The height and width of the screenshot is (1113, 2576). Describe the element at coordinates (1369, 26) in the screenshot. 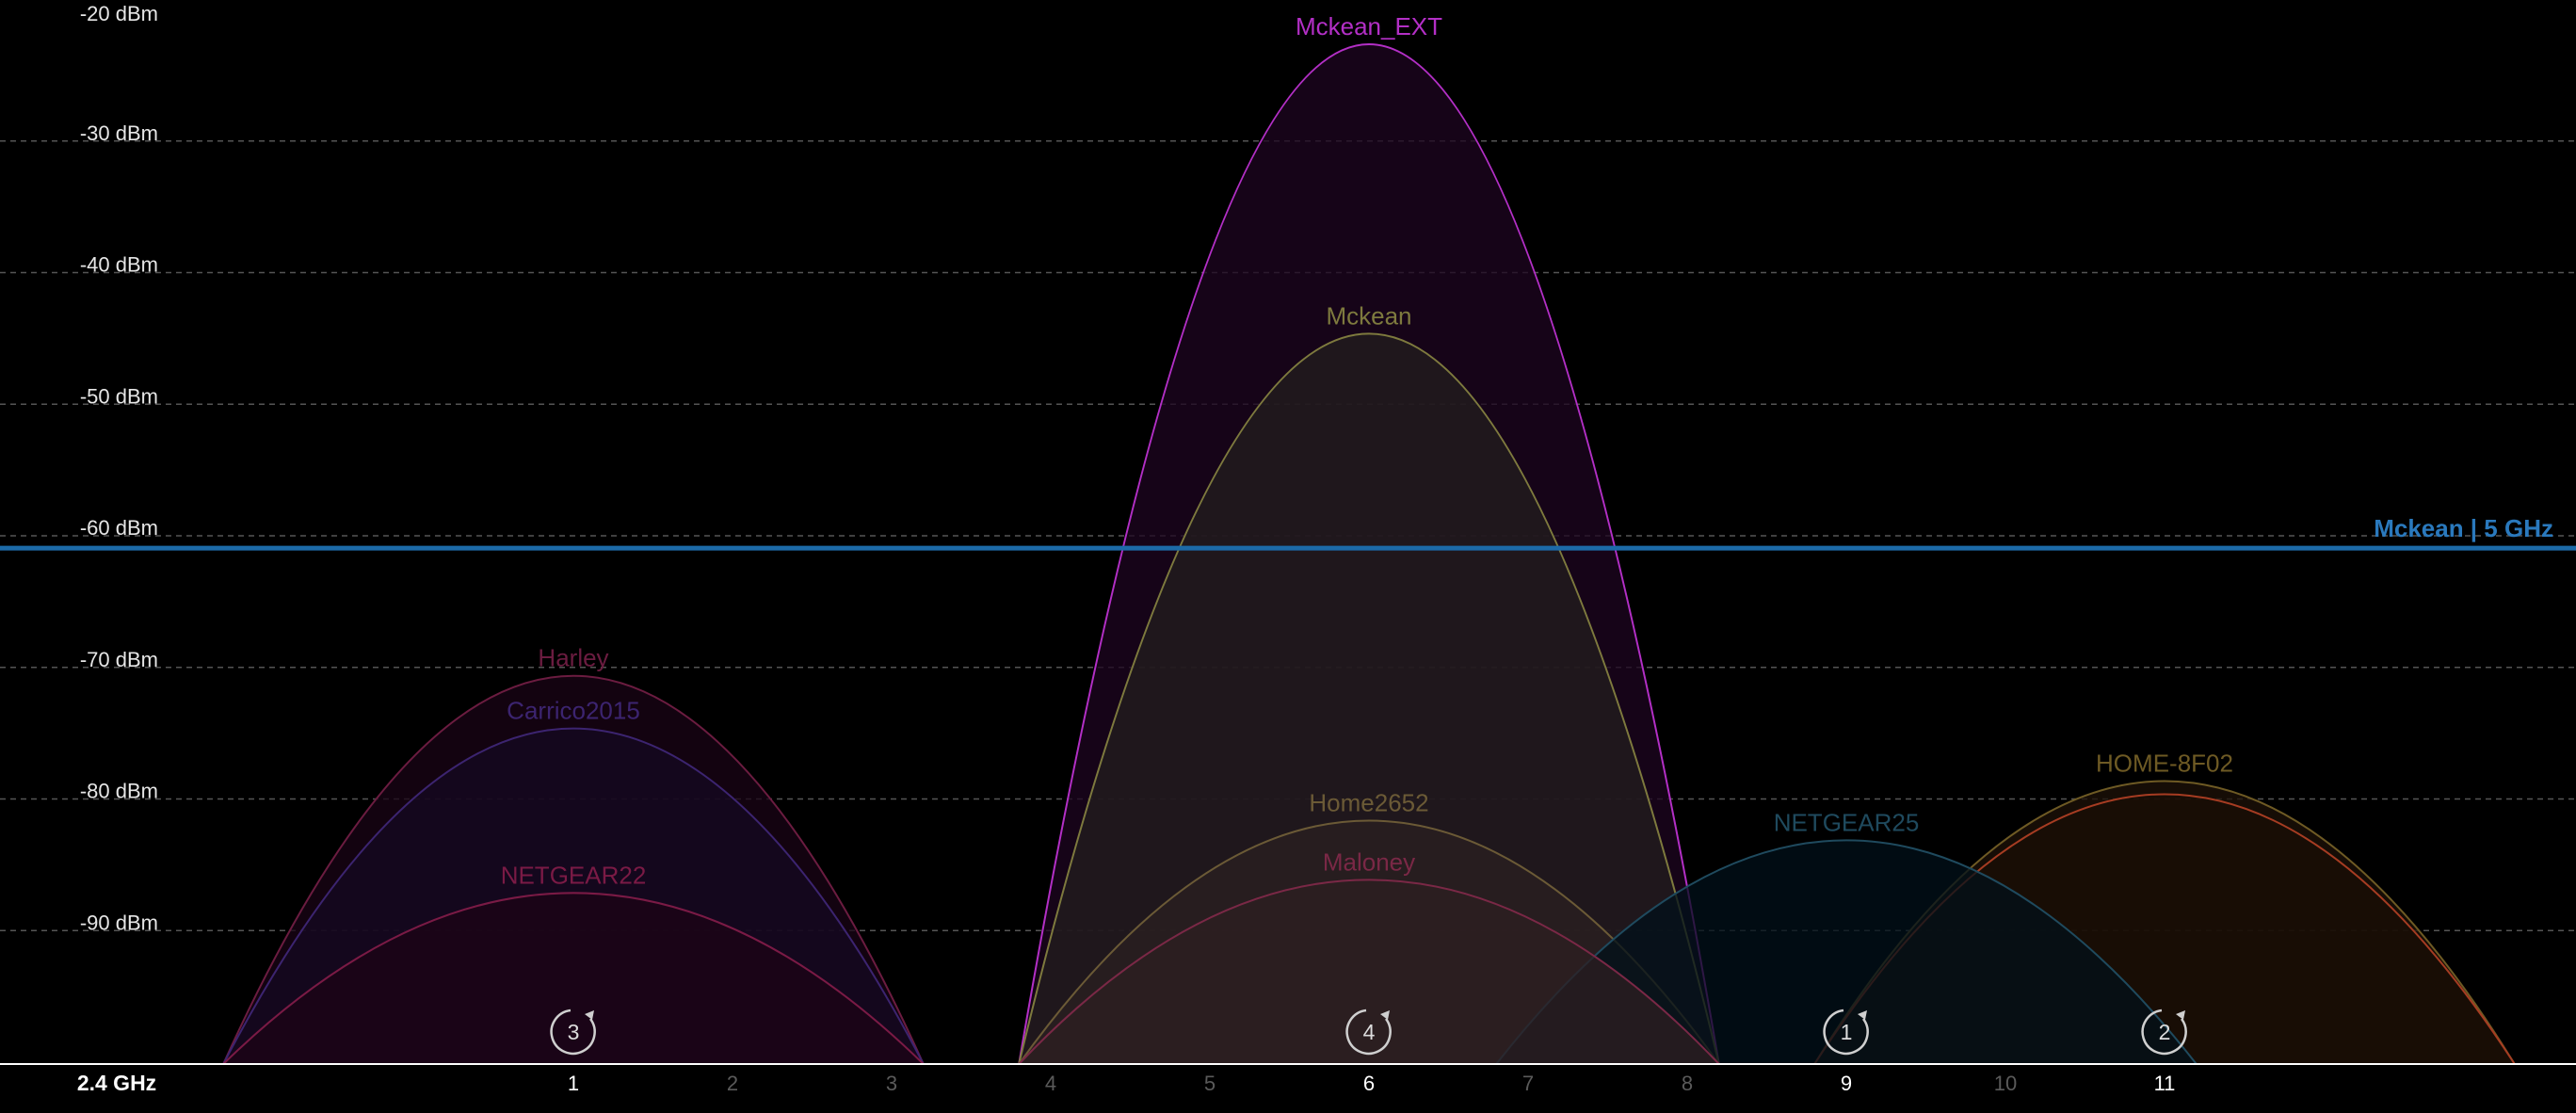

I see `network-label: Mckean_EXT` at that location.